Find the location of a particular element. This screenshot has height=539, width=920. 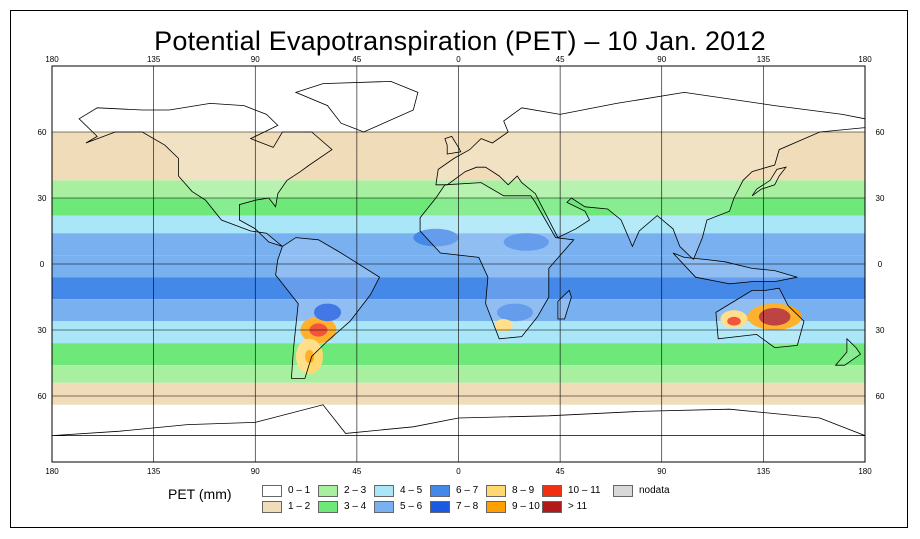

legend-label: 10 – 11 is located at coordinates (584, 490).